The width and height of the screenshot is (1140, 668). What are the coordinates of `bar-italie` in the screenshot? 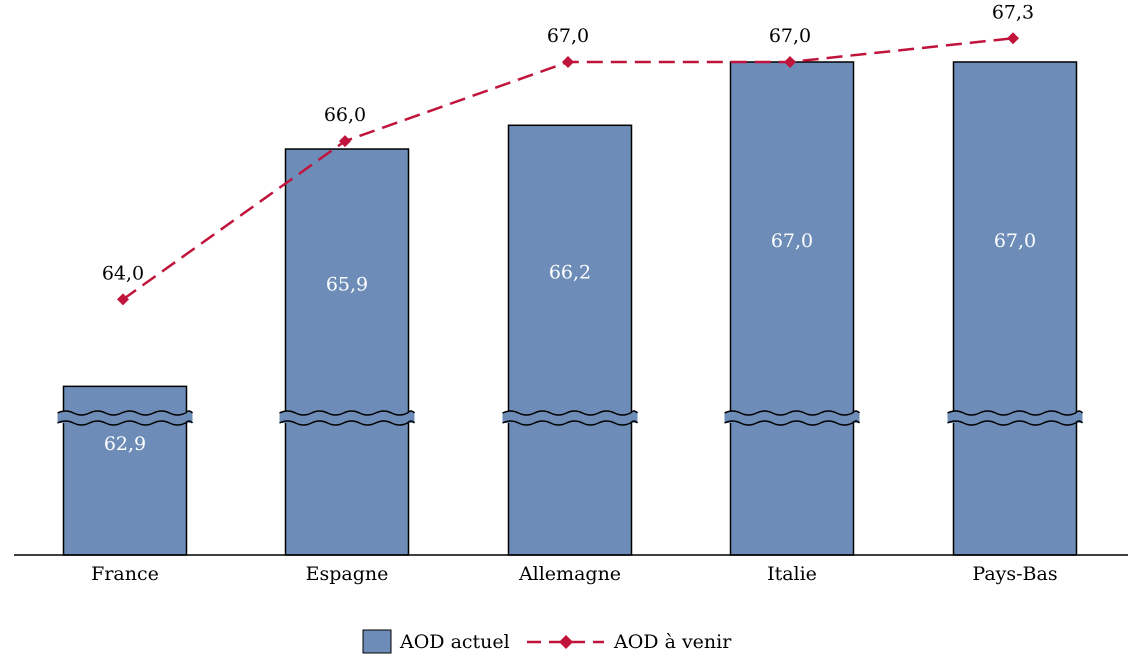 It's located at (792, 308).